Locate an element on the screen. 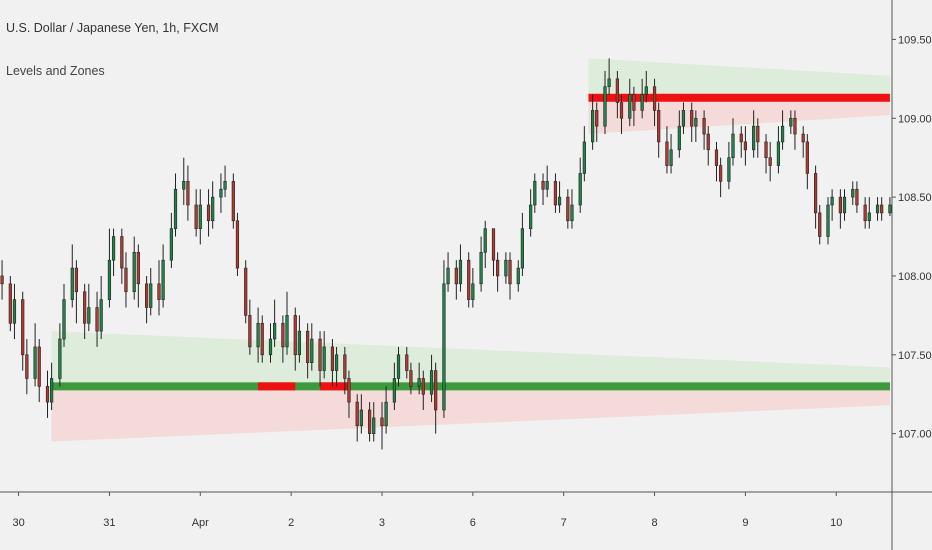  x-tick-label: 31 is located at coordinates (109, 523).